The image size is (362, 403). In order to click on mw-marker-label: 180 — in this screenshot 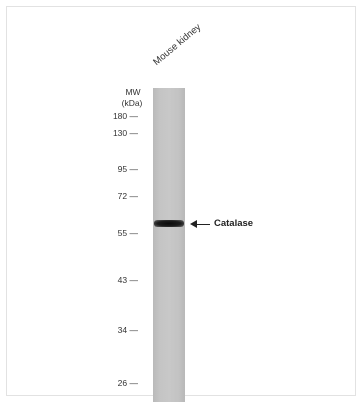, I will do `click(125, 116)`.